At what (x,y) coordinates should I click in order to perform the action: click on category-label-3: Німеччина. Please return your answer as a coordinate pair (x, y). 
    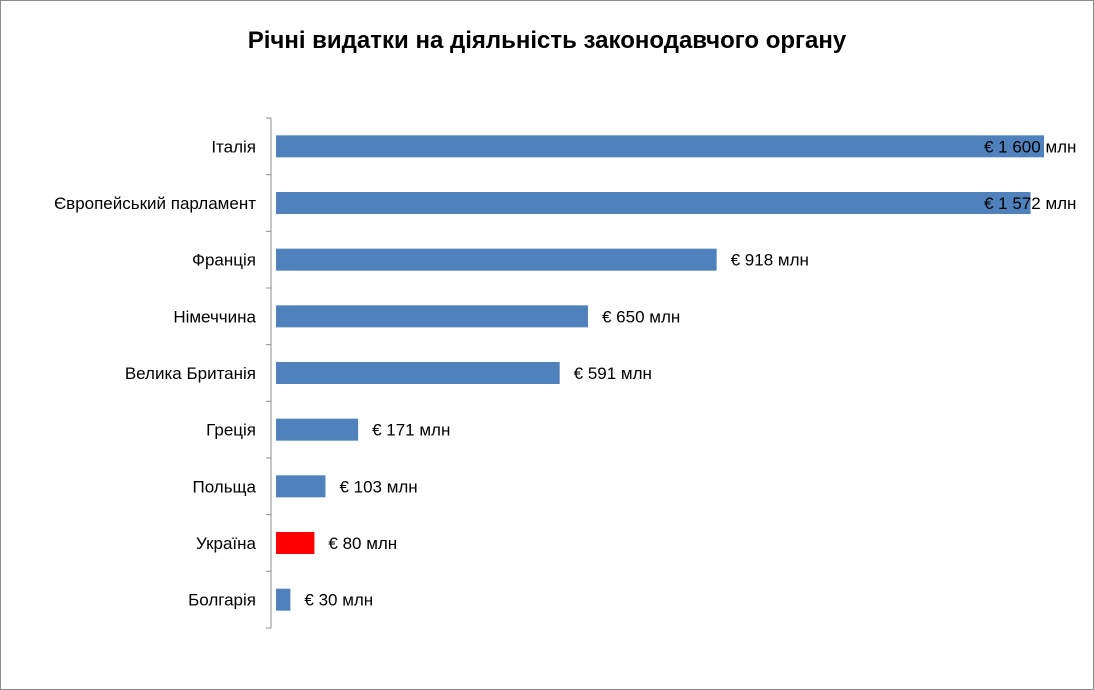
    Looking at the image, I should click on (214, 316).